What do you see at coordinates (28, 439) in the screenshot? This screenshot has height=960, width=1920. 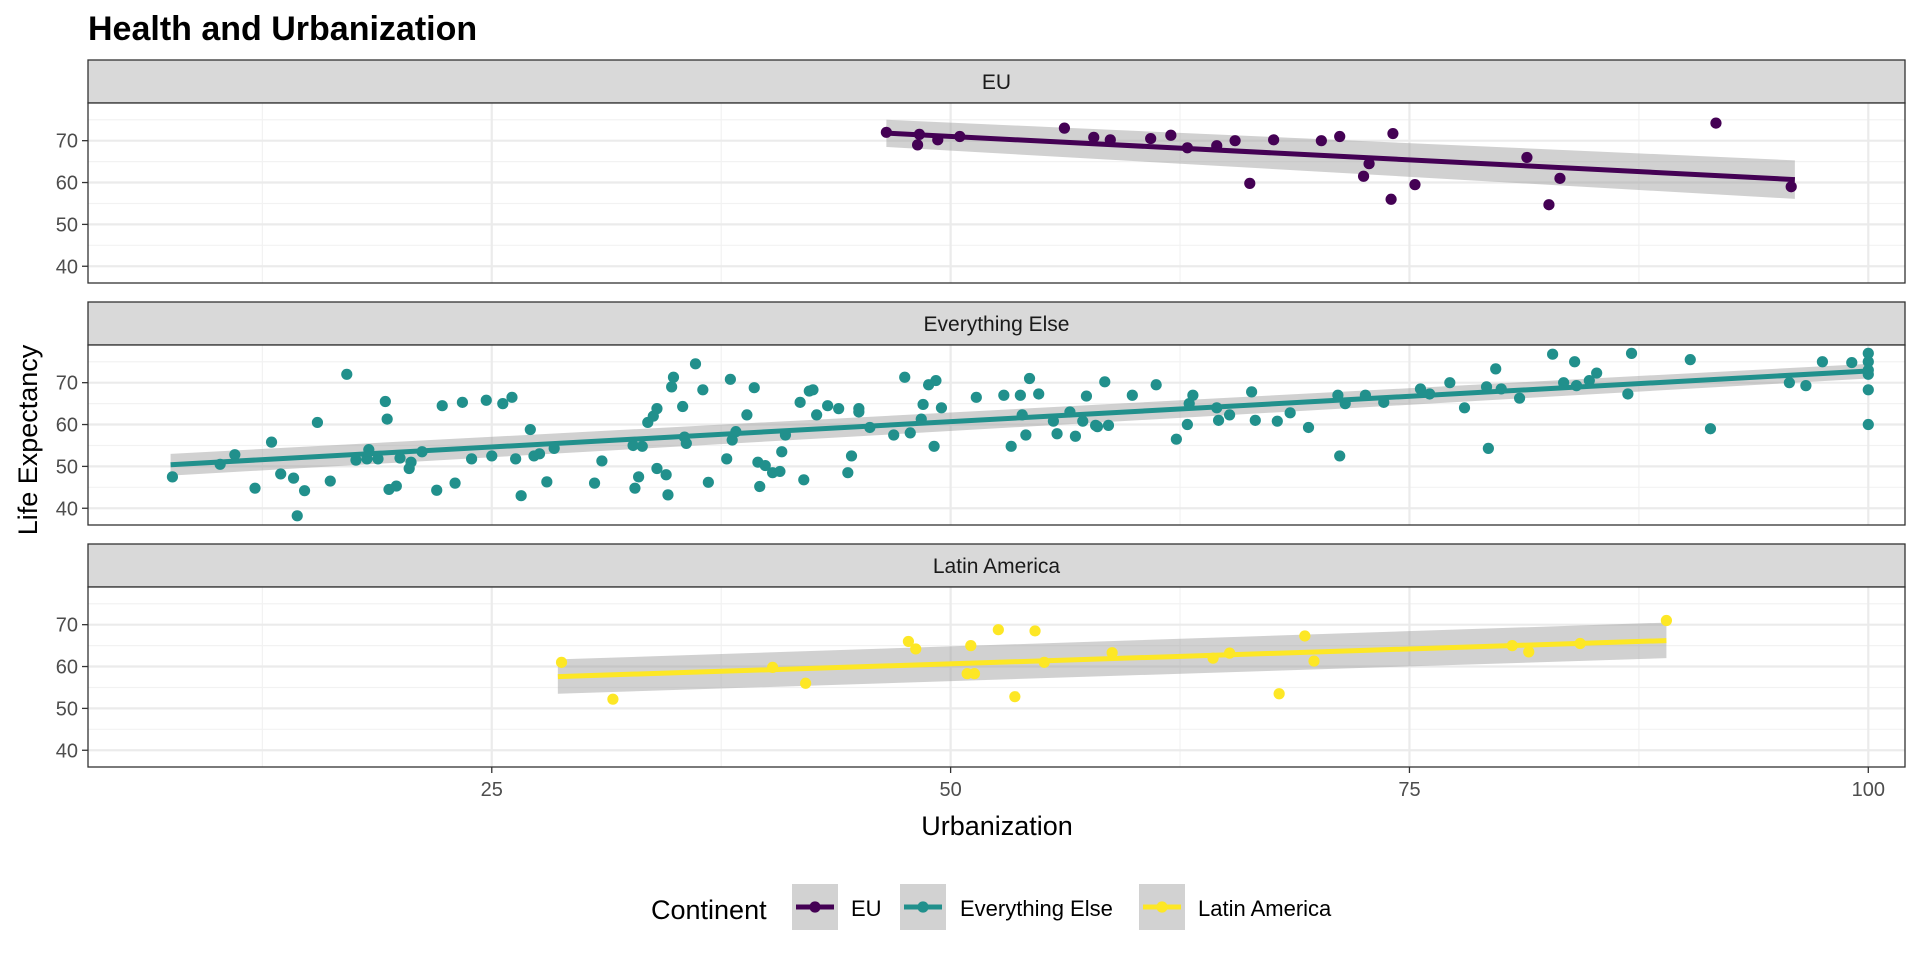 I see `y-axis-title: Life Expectancy` at bounding box center [28, 439].